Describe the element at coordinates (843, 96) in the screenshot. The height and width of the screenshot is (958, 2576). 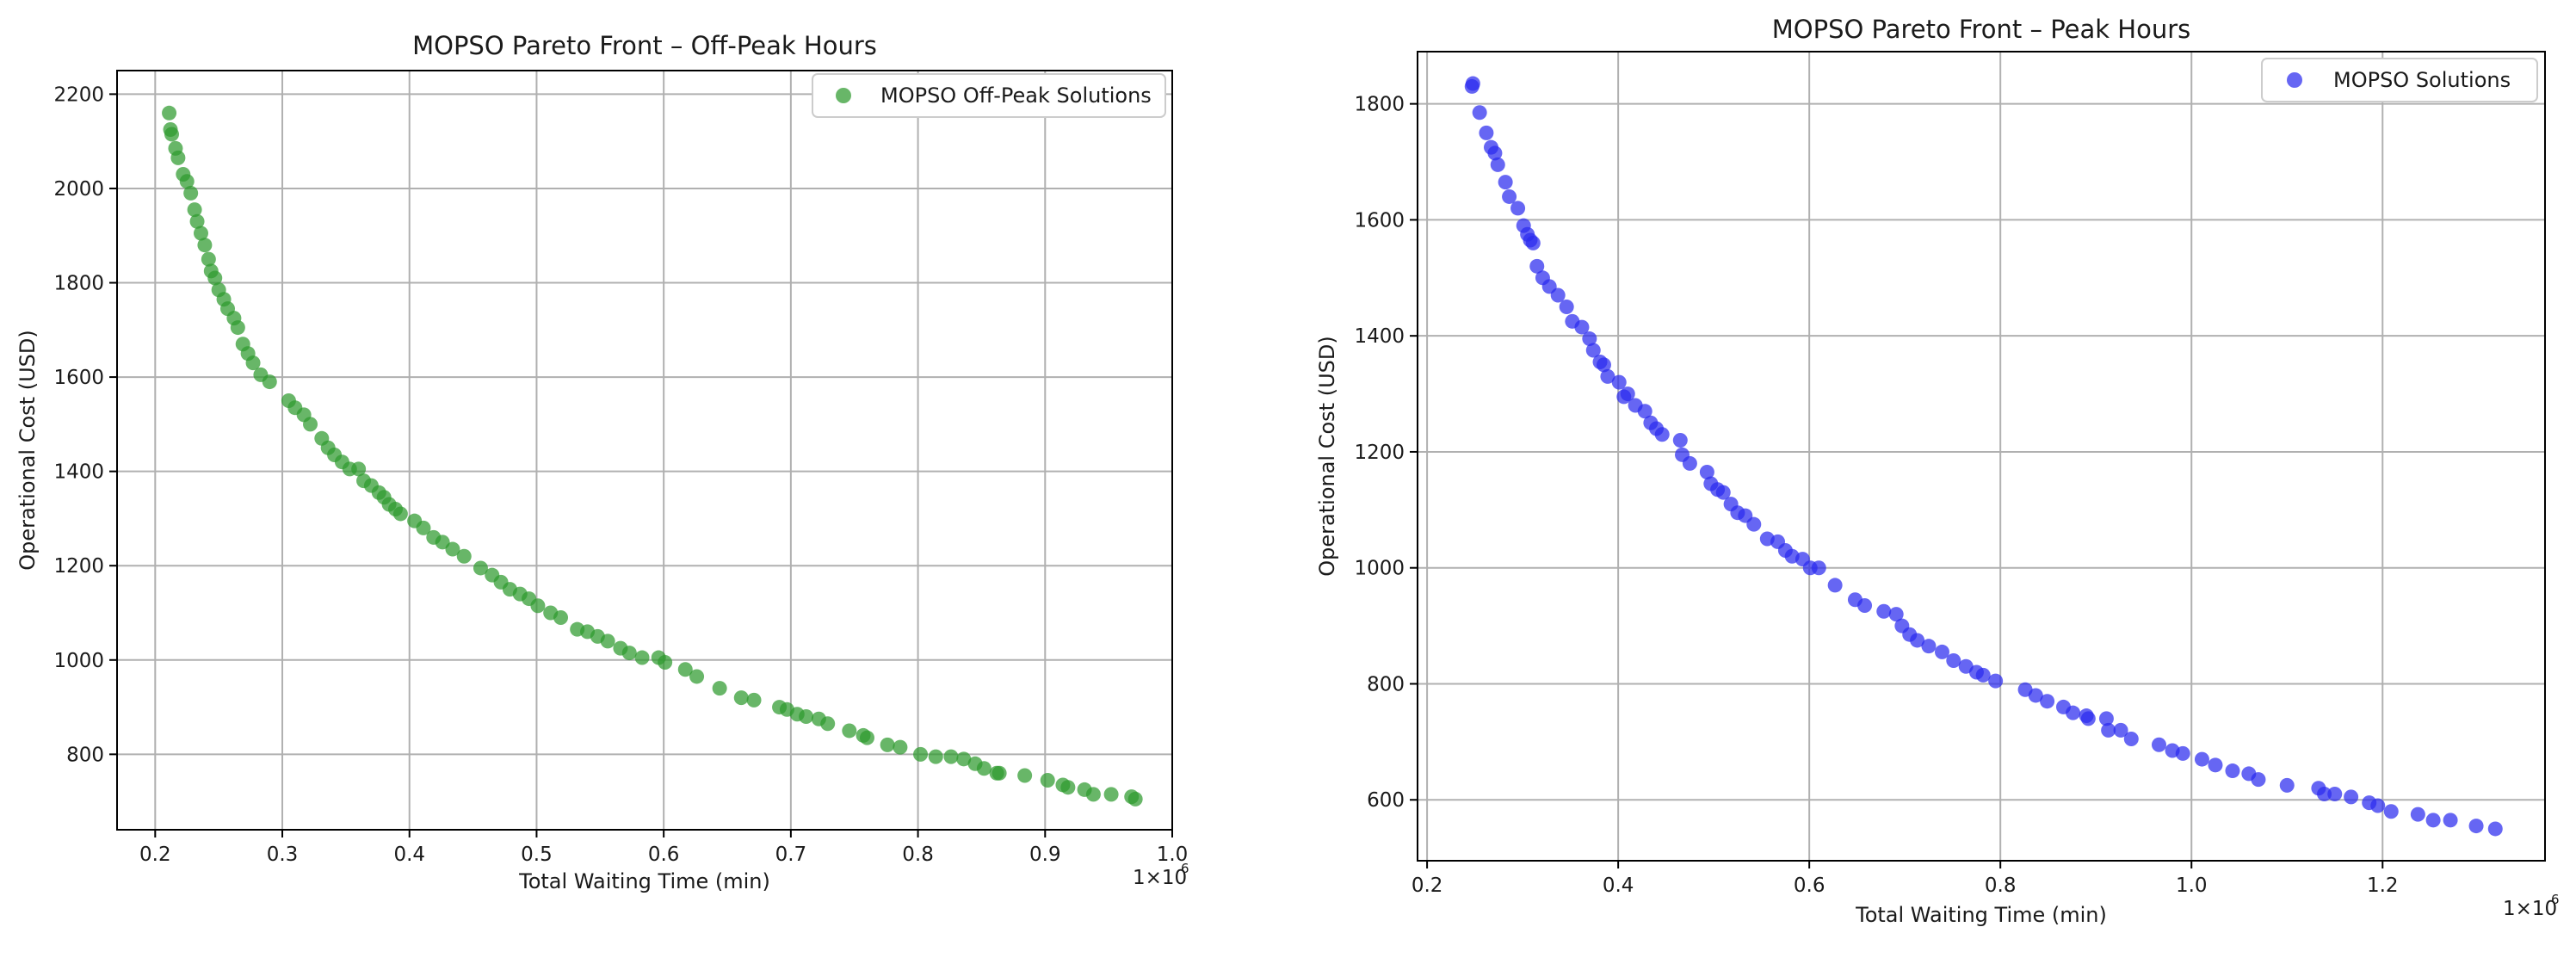
I see `offpeak-legend-marker` at that location.